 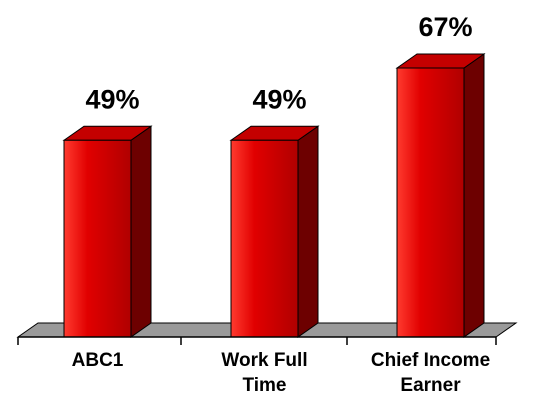 What do you see at coordinates (112, 99) in the screenshot?
I see `data-label-1: 49%` at bounding box center [112, 99].